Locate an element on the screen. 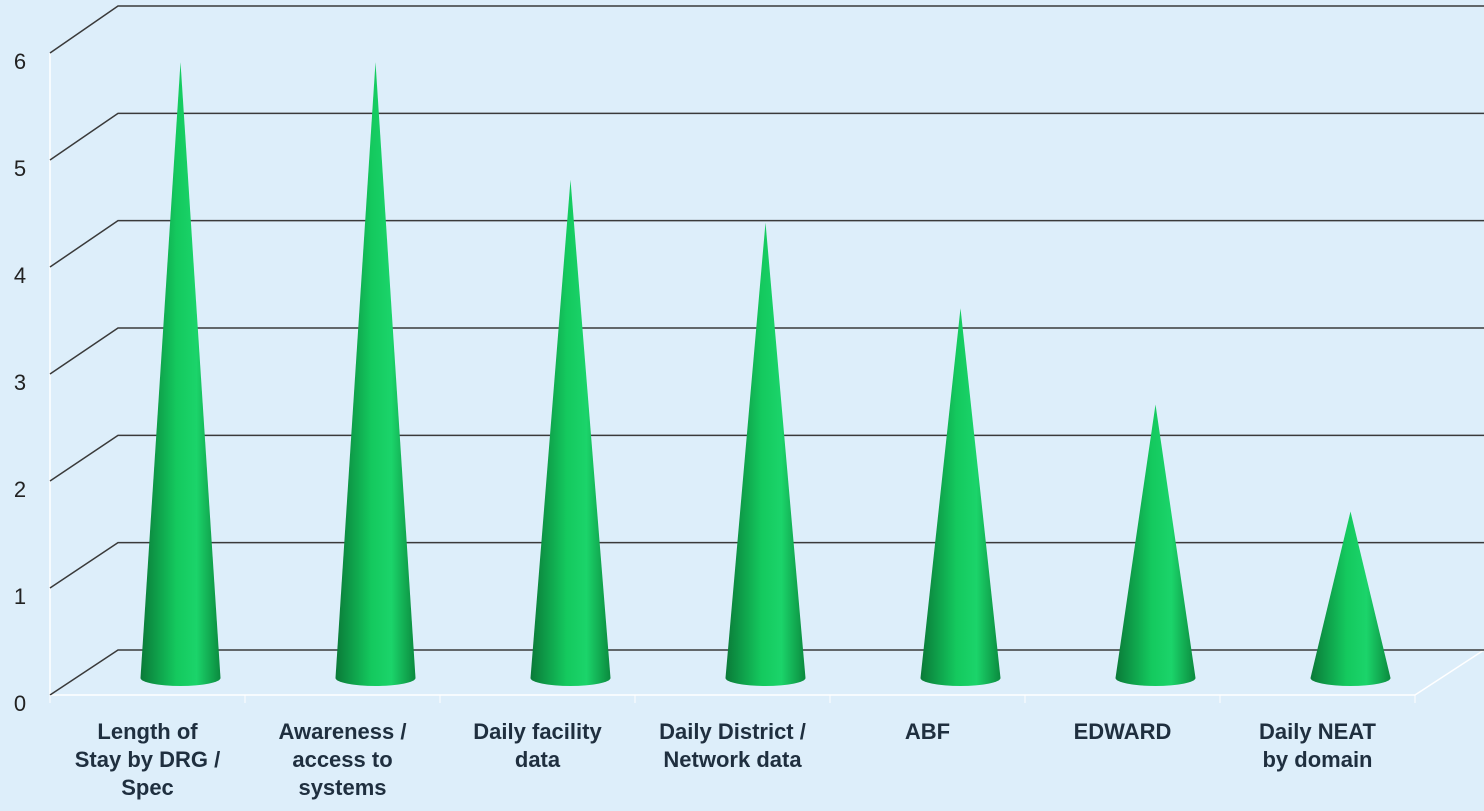 This screenshot has width=1484, height=811. y-tick-label: 6 is located at coordinates (20, 61).